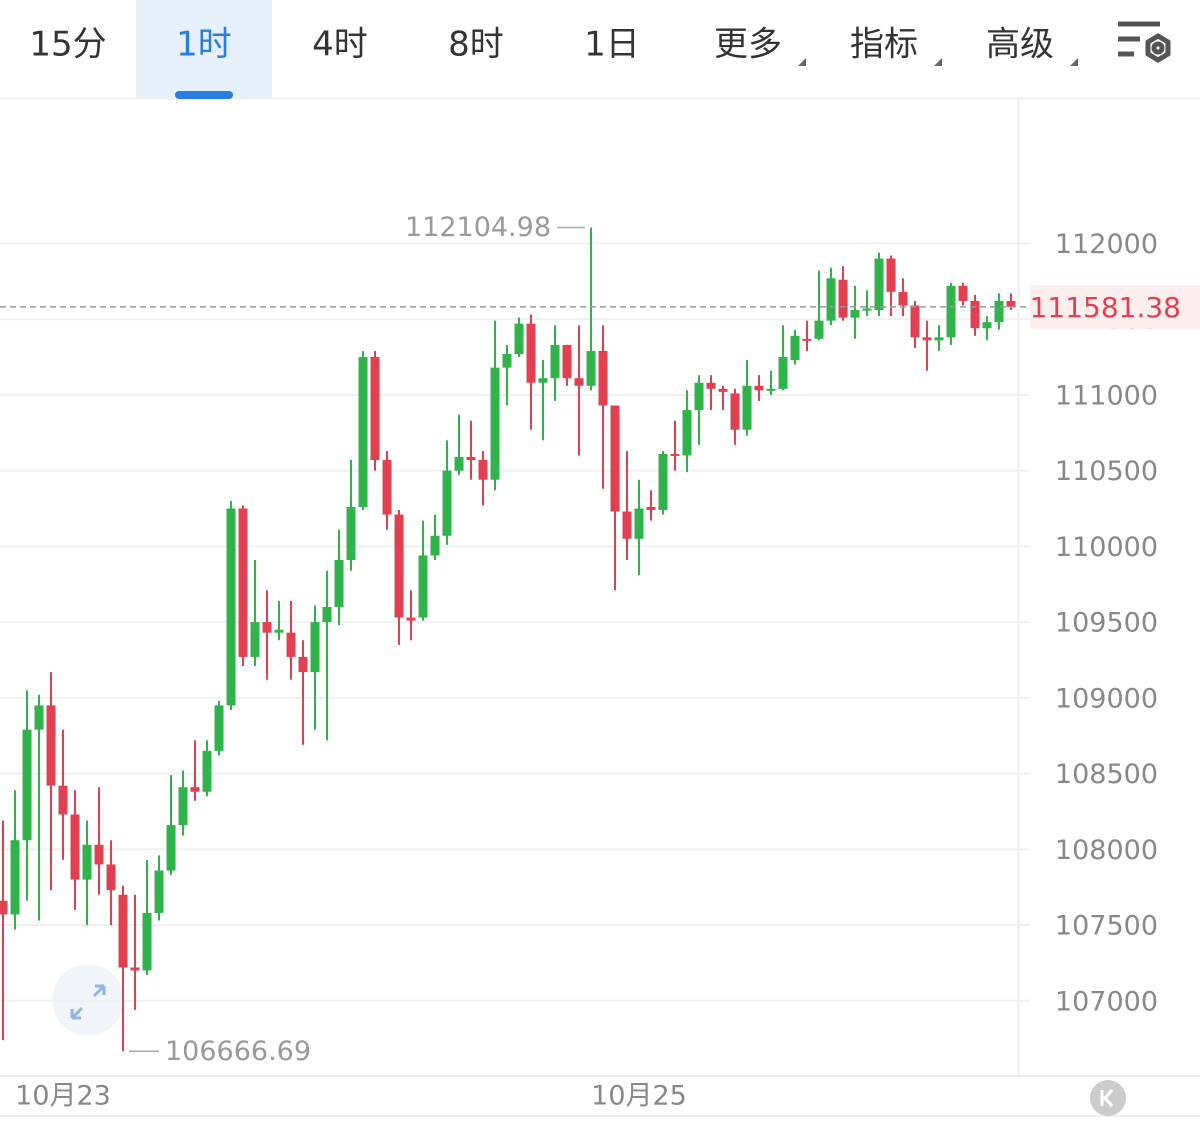 The image size is (1200, 1121). What do you see at coordinates (748, 45) in the screenshot?
I see `tab: 更多` at bounding box center [748, 45].